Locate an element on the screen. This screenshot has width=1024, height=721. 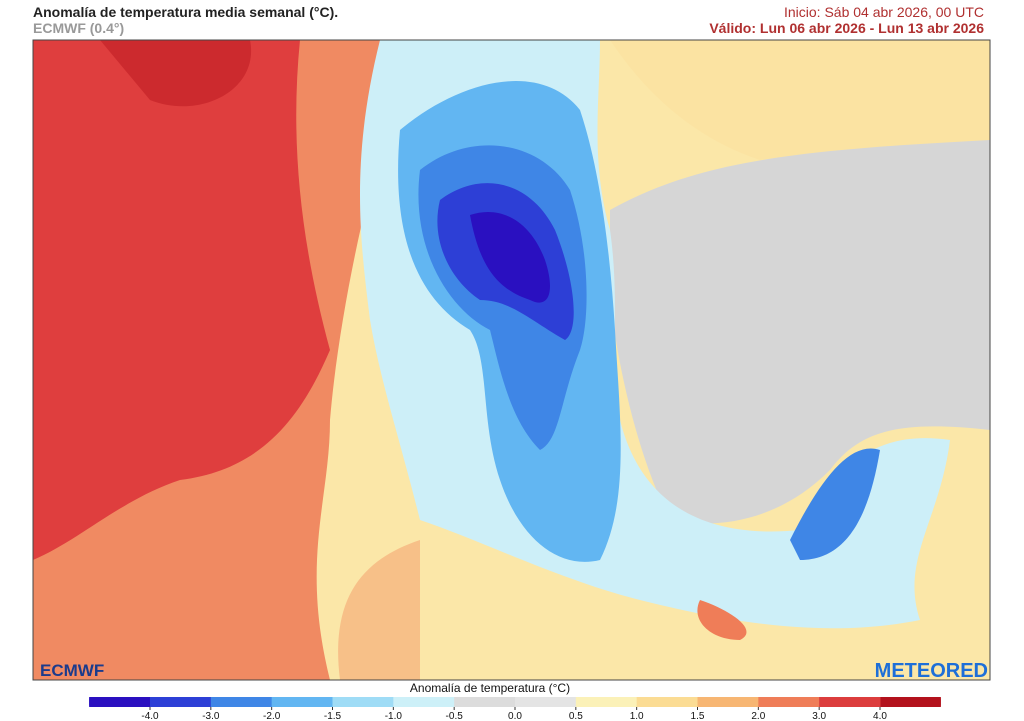
colorbar-tick-label: 0.0 is located at coordinates (515, 716).